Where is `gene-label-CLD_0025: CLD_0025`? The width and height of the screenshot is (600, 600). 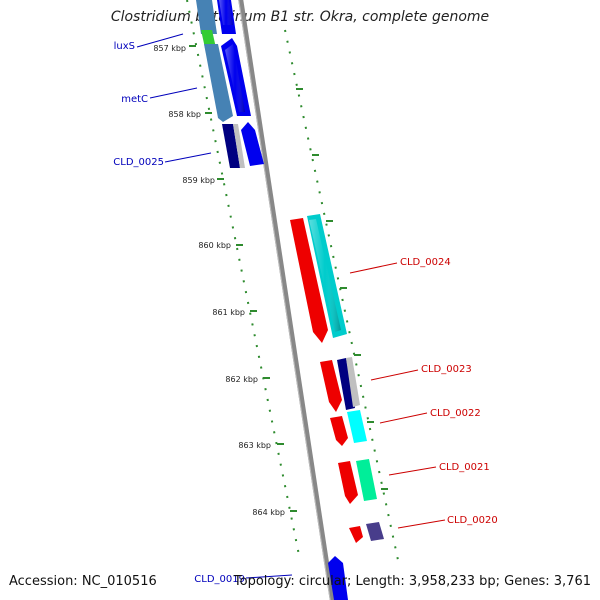 gene-label-CLD_0025: CLD_0025 is located at coordinates (138, 162).